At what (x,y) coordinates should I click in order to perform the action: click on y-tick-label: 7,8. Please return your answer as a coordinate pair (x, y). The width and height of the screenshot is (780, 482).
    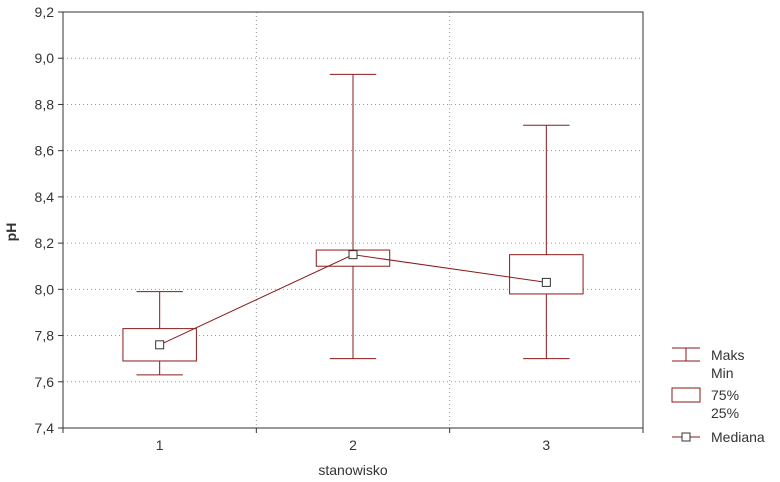
    Looking at the image, I should click on (45, 336).